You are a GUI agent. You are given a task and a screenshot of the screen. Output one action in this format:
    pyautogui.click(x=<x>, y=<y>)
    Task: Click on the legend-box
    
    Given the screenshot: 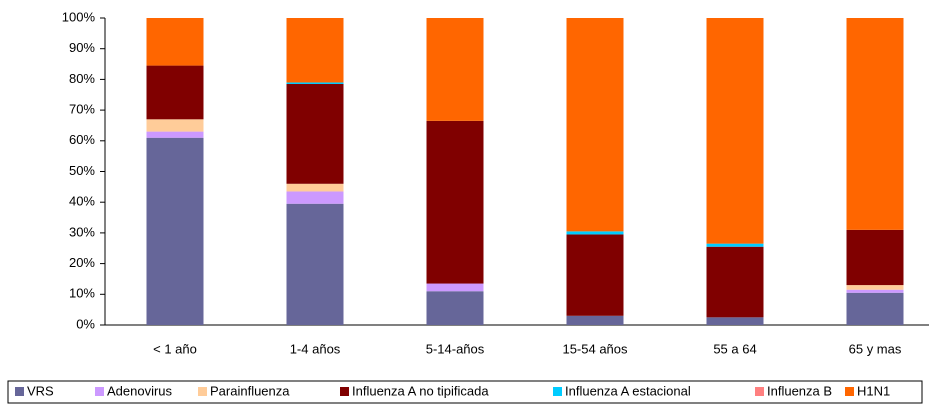 What is the action you would take?
    pyautogui.click(x=465, y=392)
    